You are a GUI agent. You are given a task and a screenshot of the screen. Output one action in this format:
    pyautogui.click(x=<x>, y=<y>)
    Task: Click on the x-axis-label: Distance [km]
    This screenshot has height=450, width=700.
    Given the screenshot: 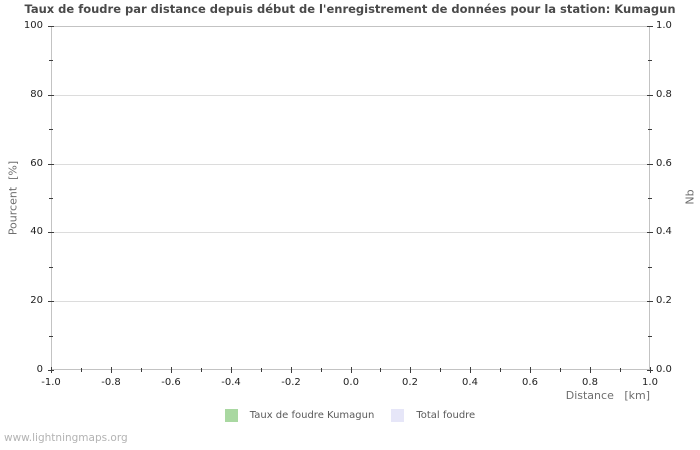 What is the action you would take?
    pyautogui.click(x=607, y=395)
    